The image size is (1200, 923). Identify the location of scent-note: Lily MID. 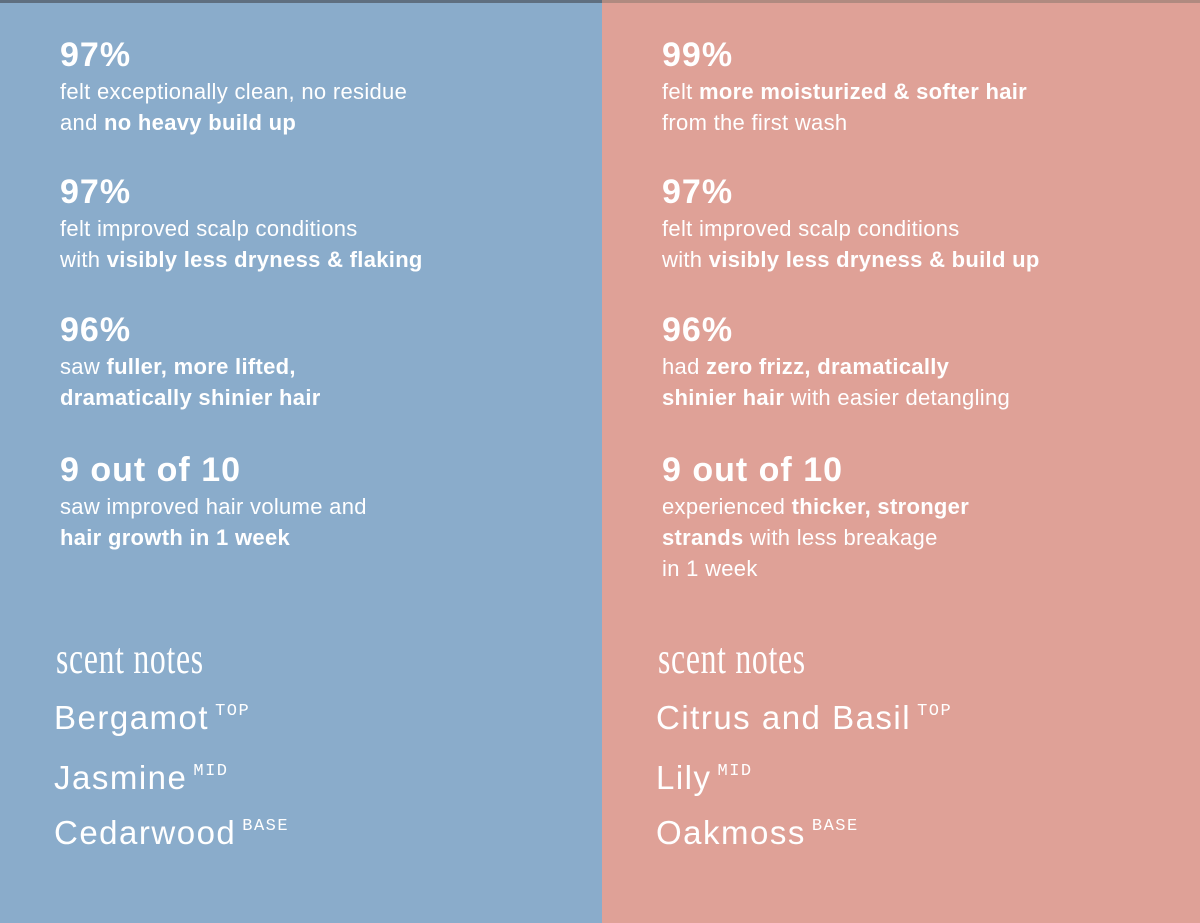
(704, 778).